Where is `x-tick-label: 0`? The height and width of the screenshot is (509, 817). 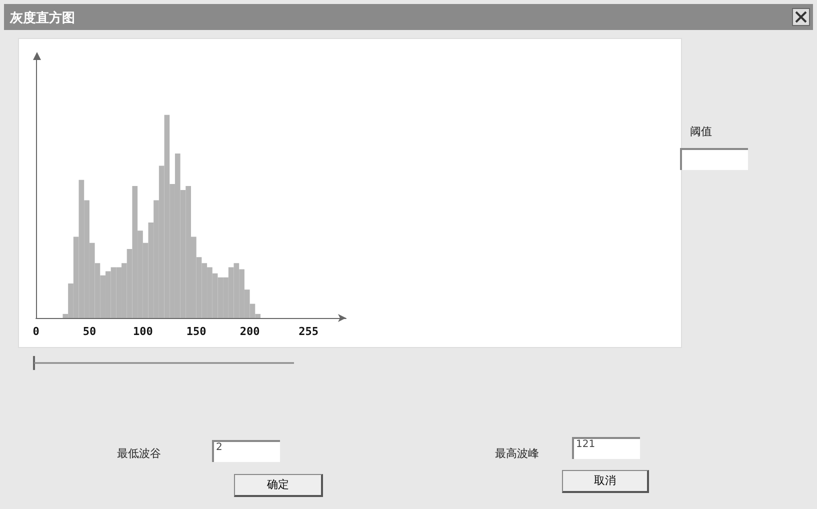 x-tick-label: 0 is located at coordinates (36, 331).